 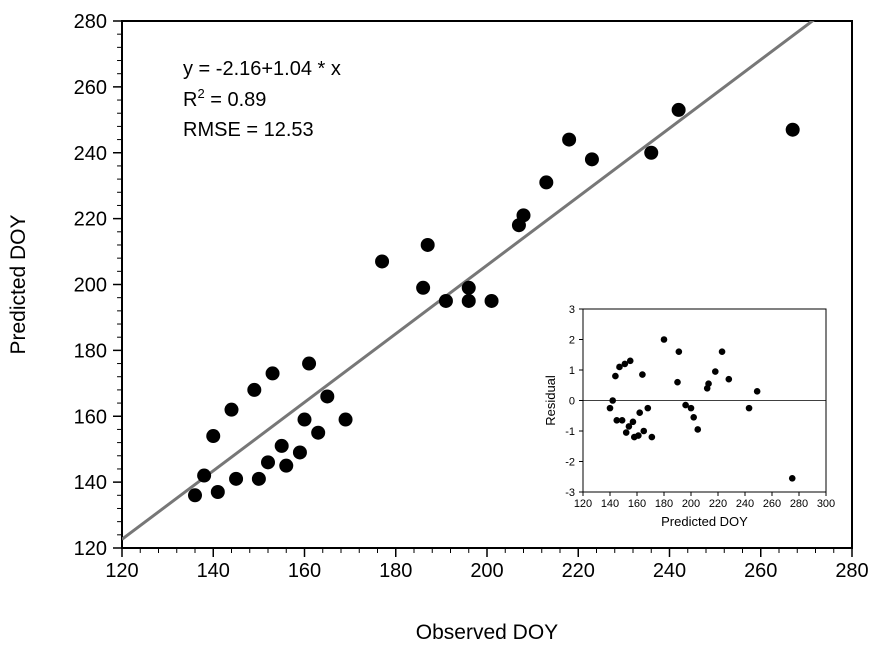 What do you see at coordinates (90, 154) in the screenshot?
I see `main-y-tick-label: 240` at bounding box center [90, 154].